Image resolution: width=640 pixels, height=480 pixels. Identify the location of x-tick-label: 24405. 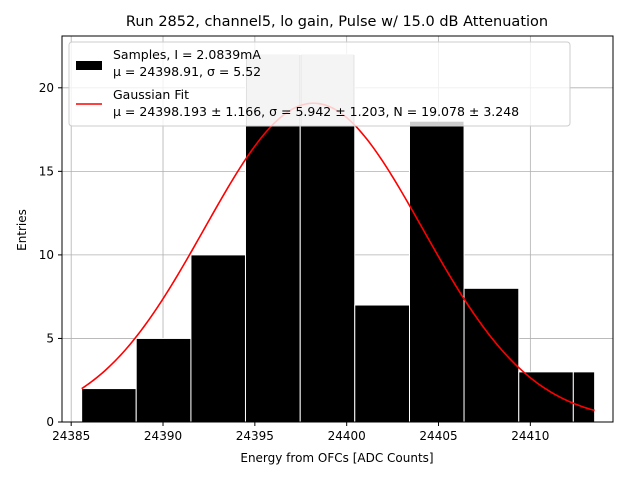
(438, 436).